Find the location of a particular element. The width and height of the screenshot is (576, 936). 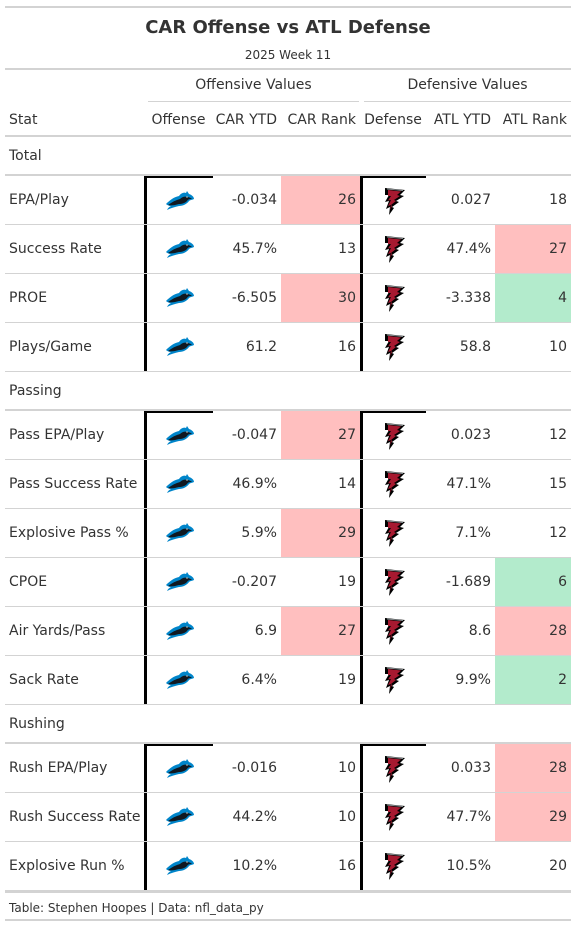

stat-cell: Rush Success Rate is located at coordinates (75, 817).